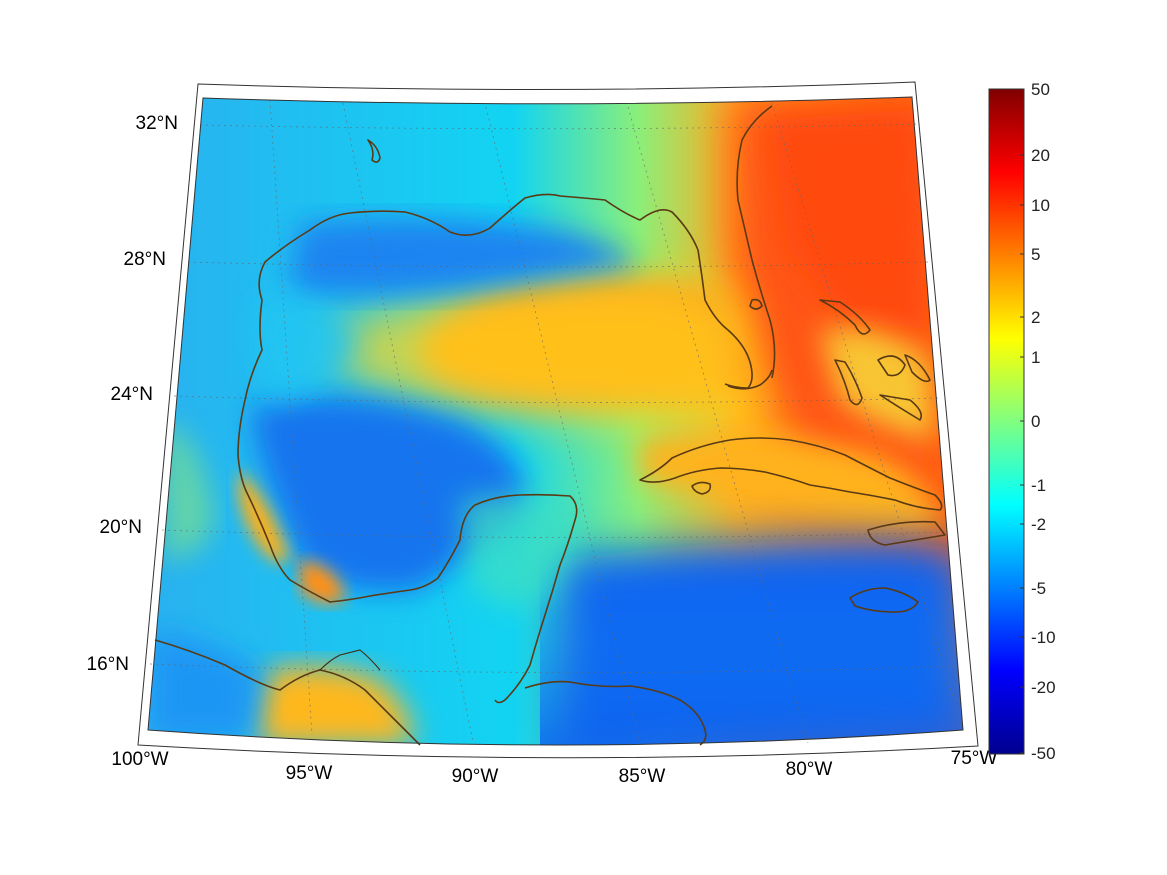  I want to click on field-south-fade, so click(751, 642).